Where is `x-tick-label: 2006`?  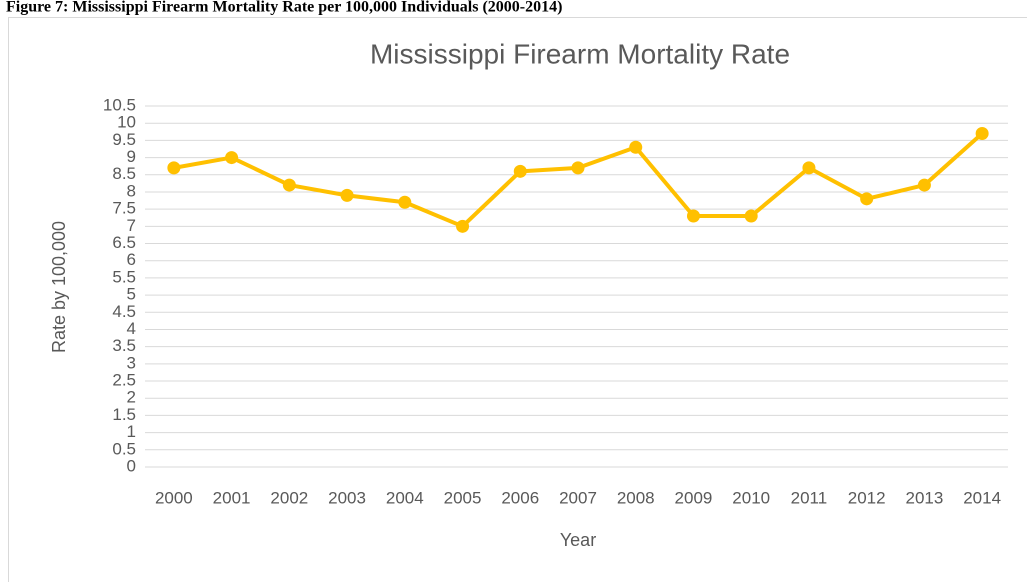 x-tick-label: 2006 is located at coordinates (520, 497).